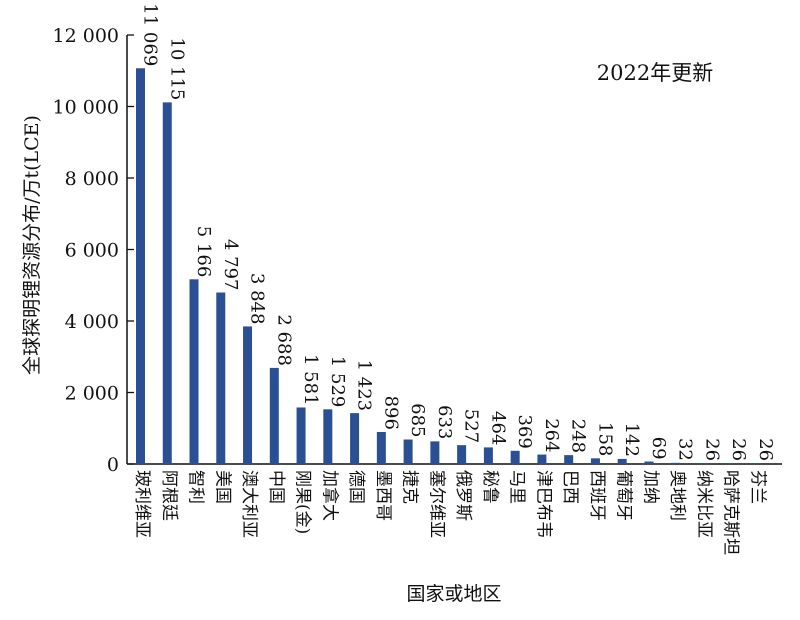 The height and width of the screenshot is (620, 800). I want to click on category-label: 奥地利, so click(677, 495).